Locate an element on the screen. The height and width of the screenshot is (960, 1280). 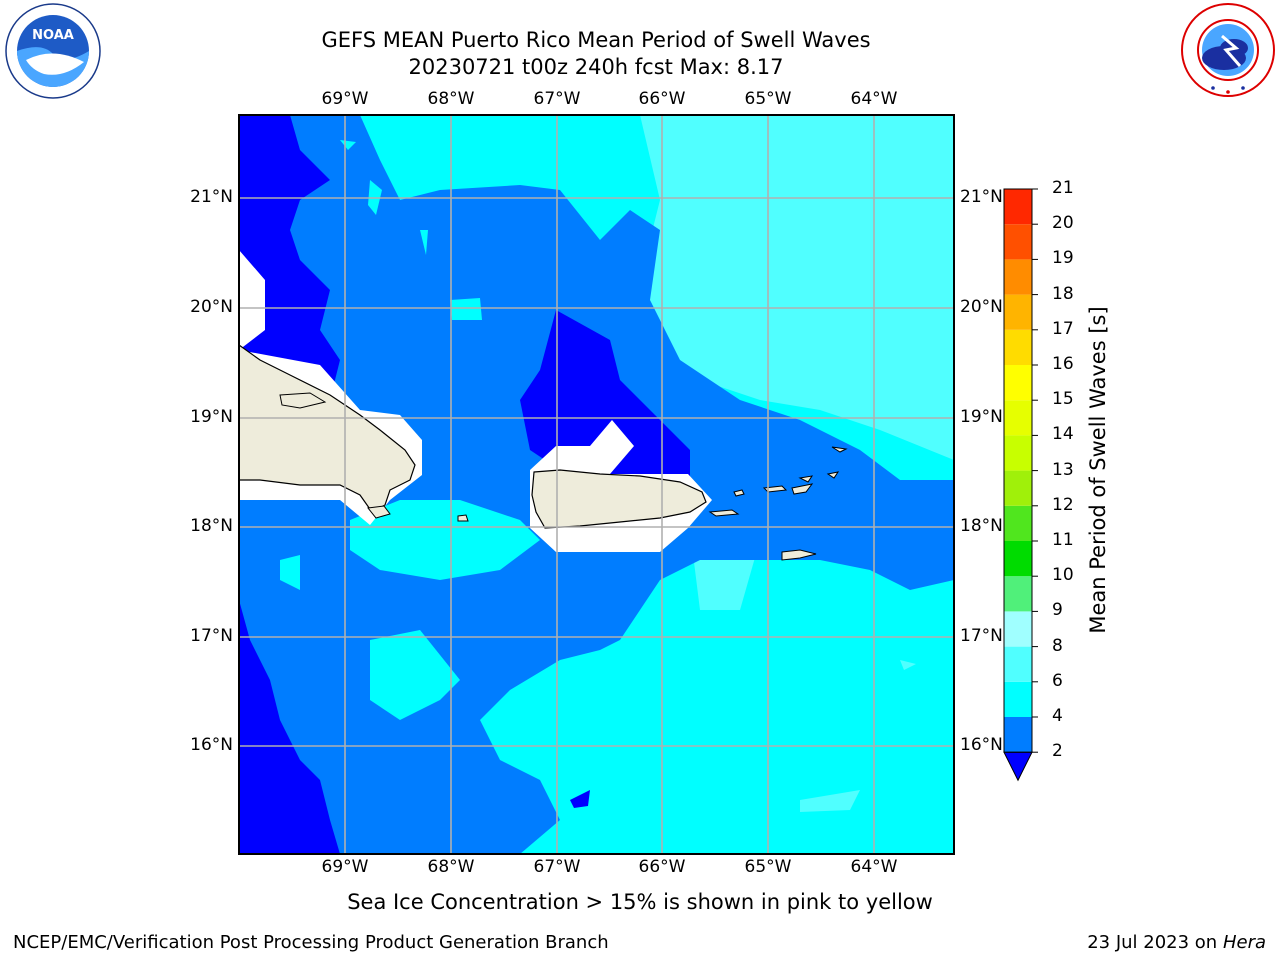
colorbar-under-arrow is located at coordinates (1018, 766).